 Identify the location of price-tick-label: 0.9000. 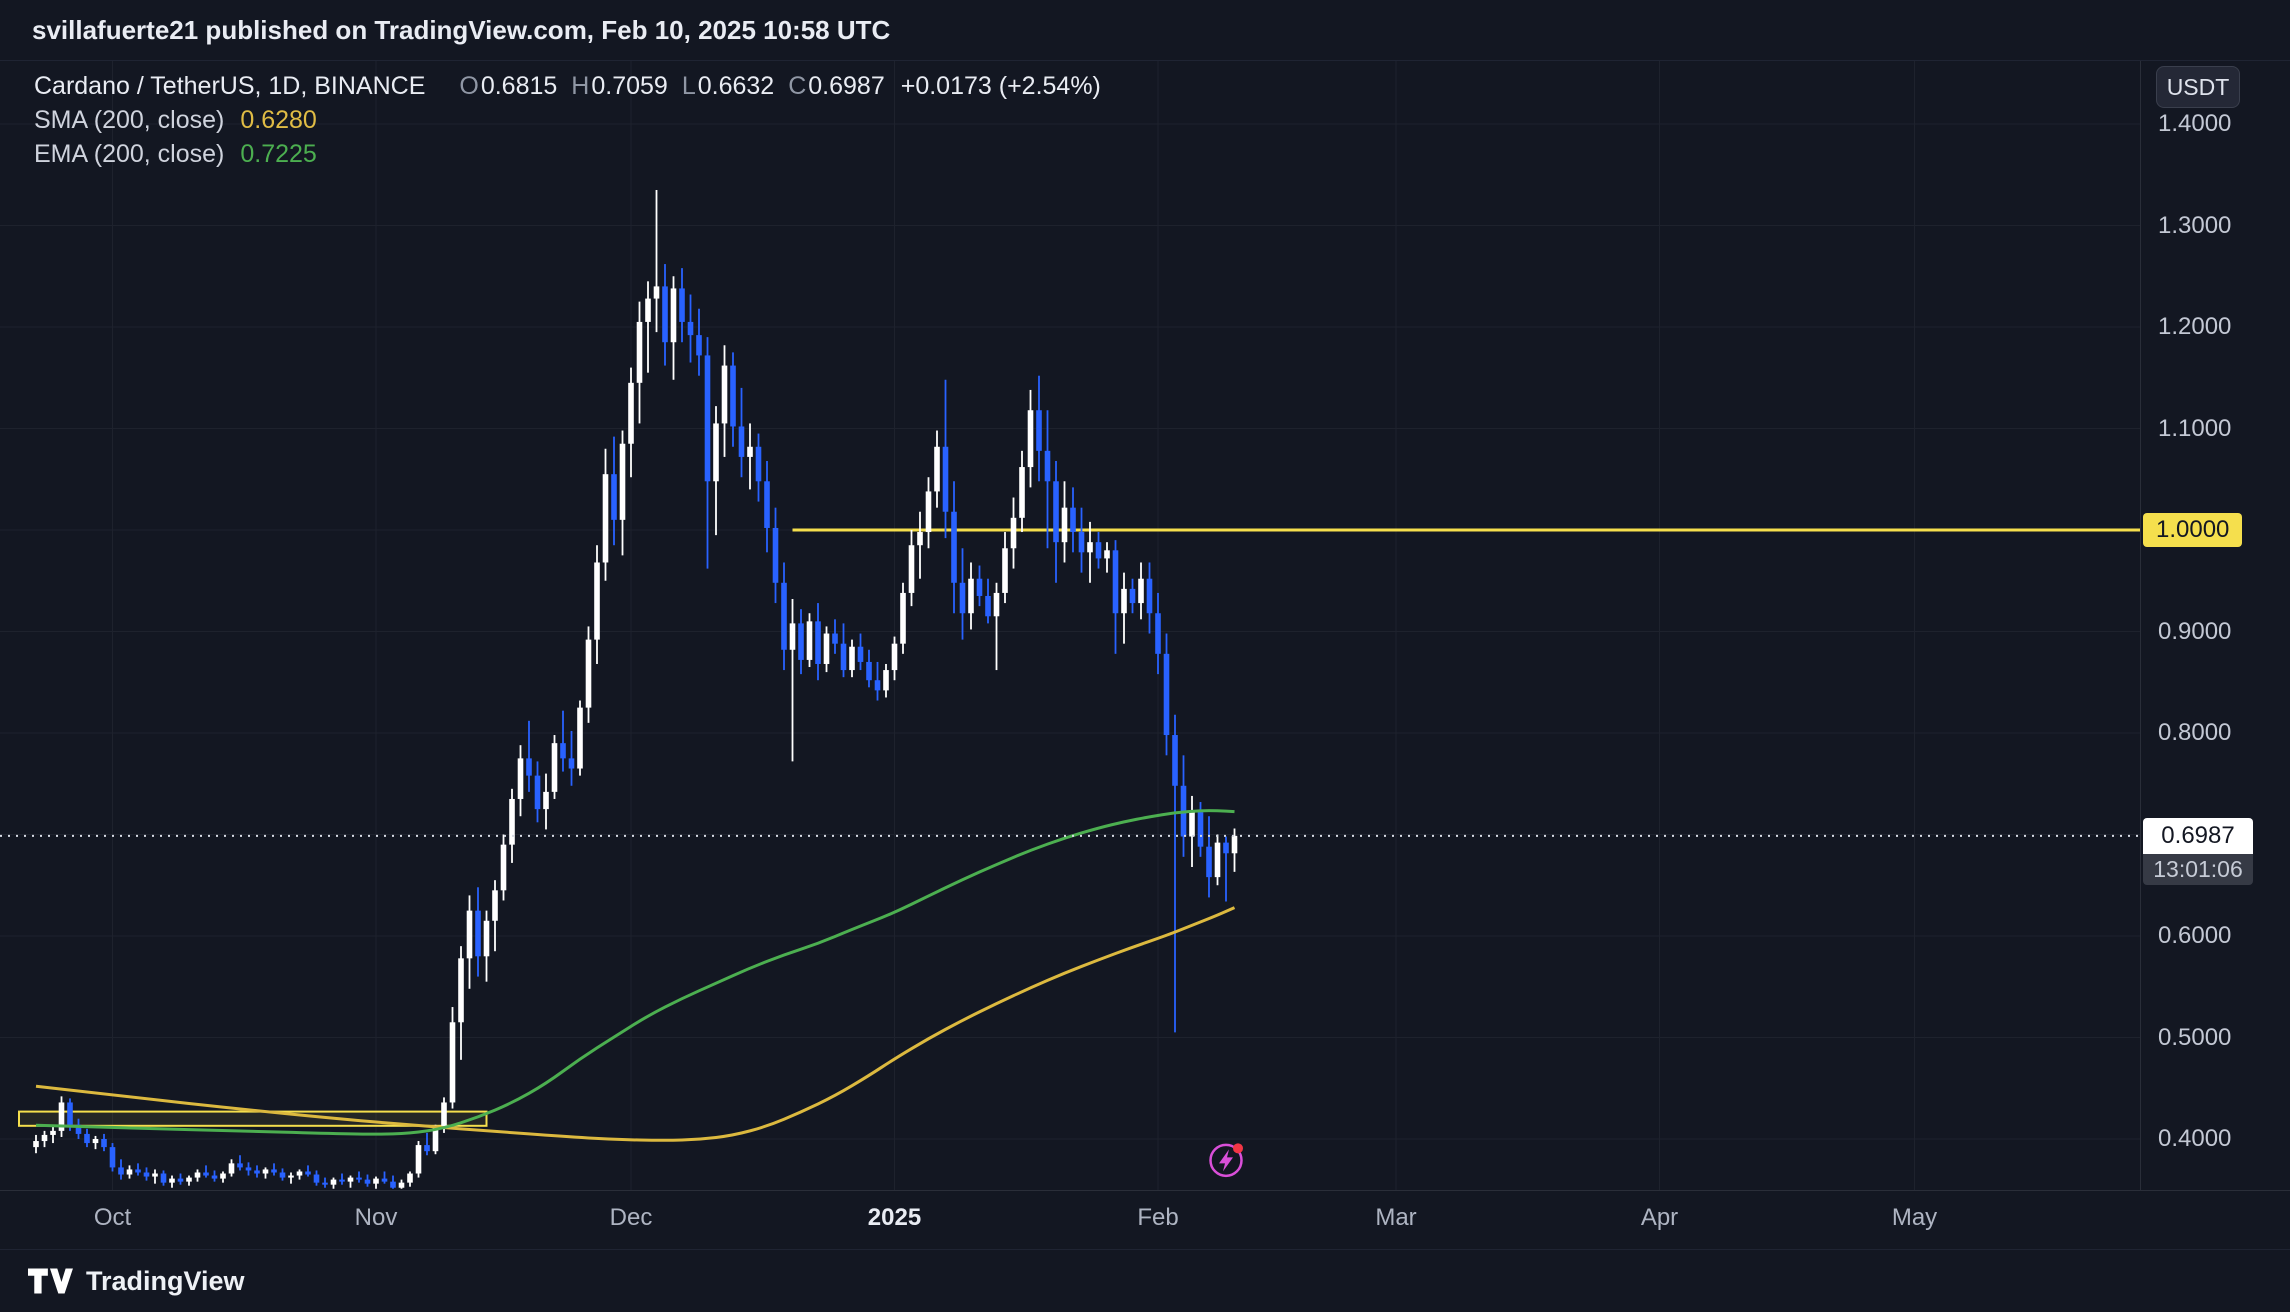
(2195, 631).